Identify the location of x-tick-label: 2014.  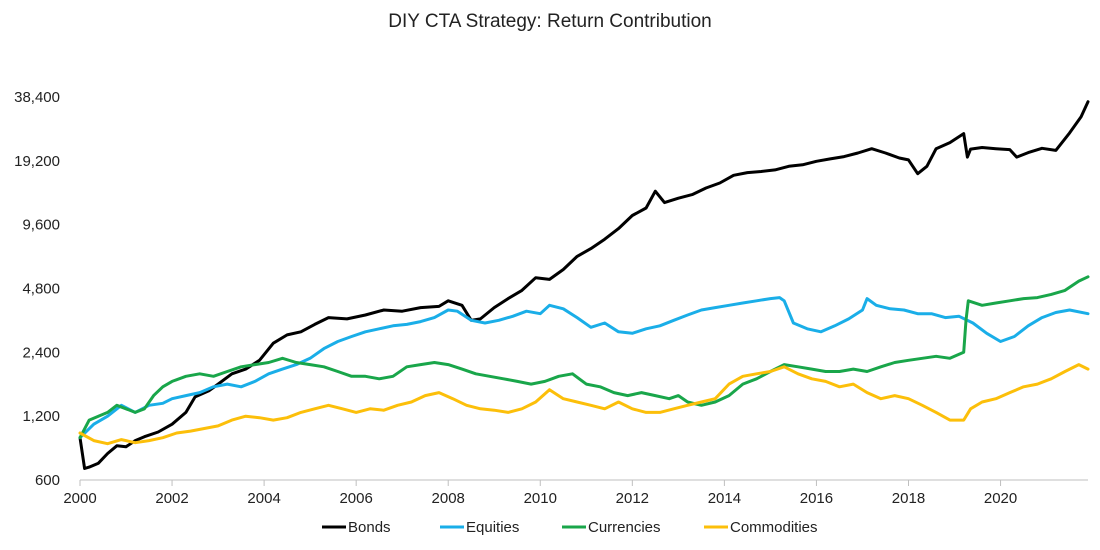
(724, 498).